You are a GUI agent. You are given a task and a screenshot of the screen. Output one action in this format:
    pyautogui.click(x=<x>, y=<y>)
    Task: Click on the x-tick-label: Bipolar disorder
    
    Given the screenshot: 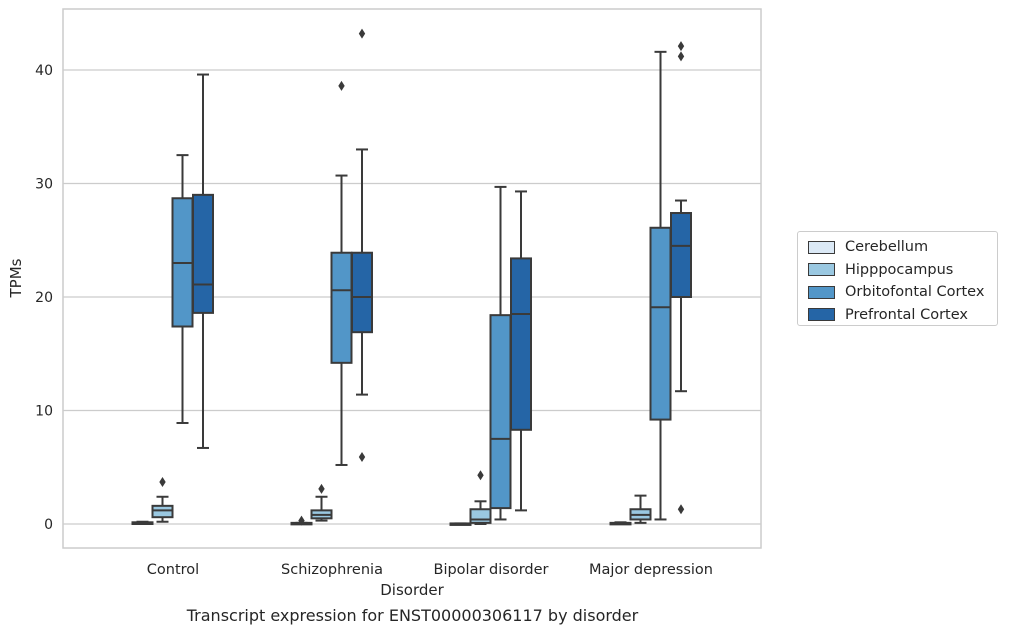 What is the action you would take?
    pyautogui.click(x=491, y=570)
    